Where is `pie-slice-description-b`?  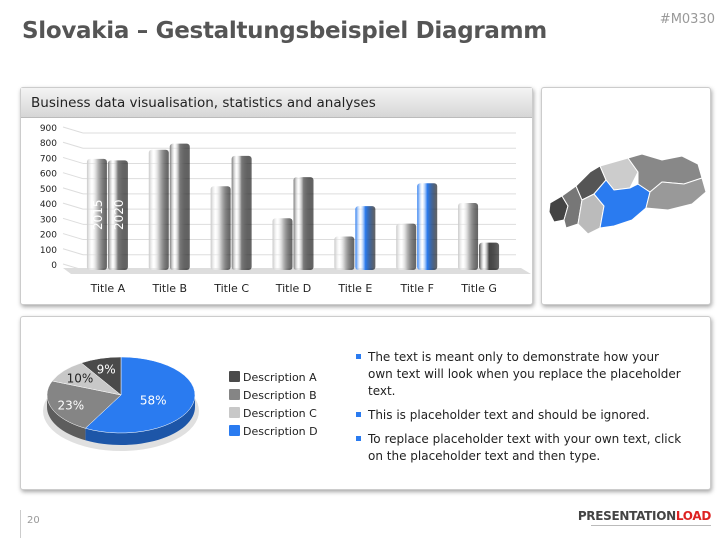 pie-slice-description-b is located at coordinates (84, 404).